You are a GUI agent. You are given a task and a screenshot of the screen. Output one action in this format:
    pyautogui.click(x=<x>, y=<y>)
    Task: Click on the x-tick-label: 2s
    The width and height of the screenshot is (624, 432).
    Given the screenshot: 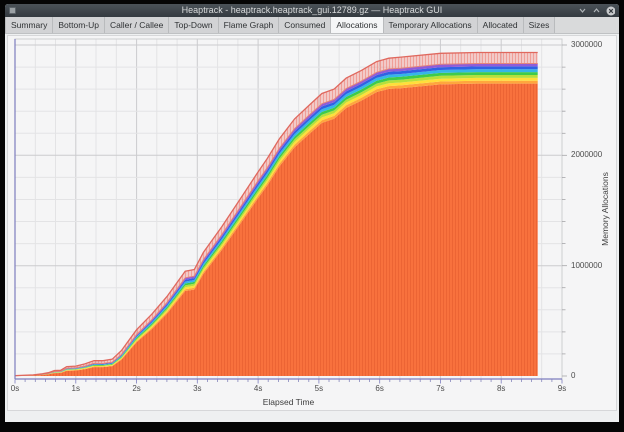 What is the action you would take?
    pyautogui.click(x=136, y=388)
    